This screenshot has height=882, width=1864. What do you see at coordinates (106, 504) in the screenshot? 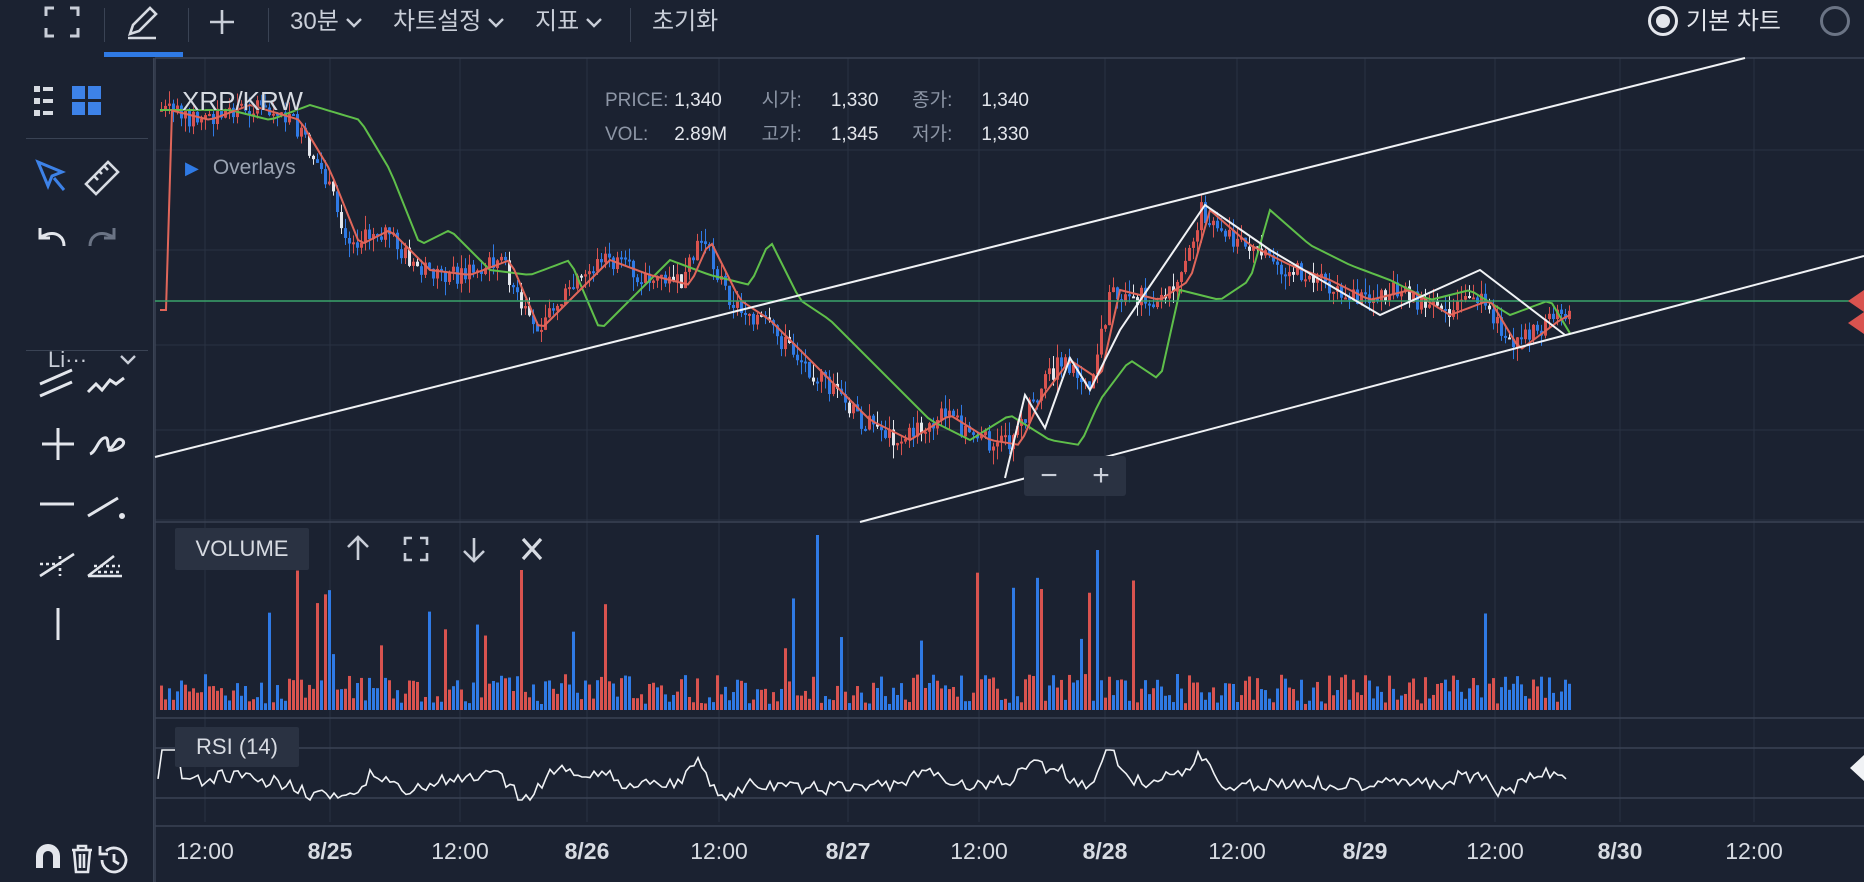
I see `trend-line-icon` at bounding box center [106, 504].